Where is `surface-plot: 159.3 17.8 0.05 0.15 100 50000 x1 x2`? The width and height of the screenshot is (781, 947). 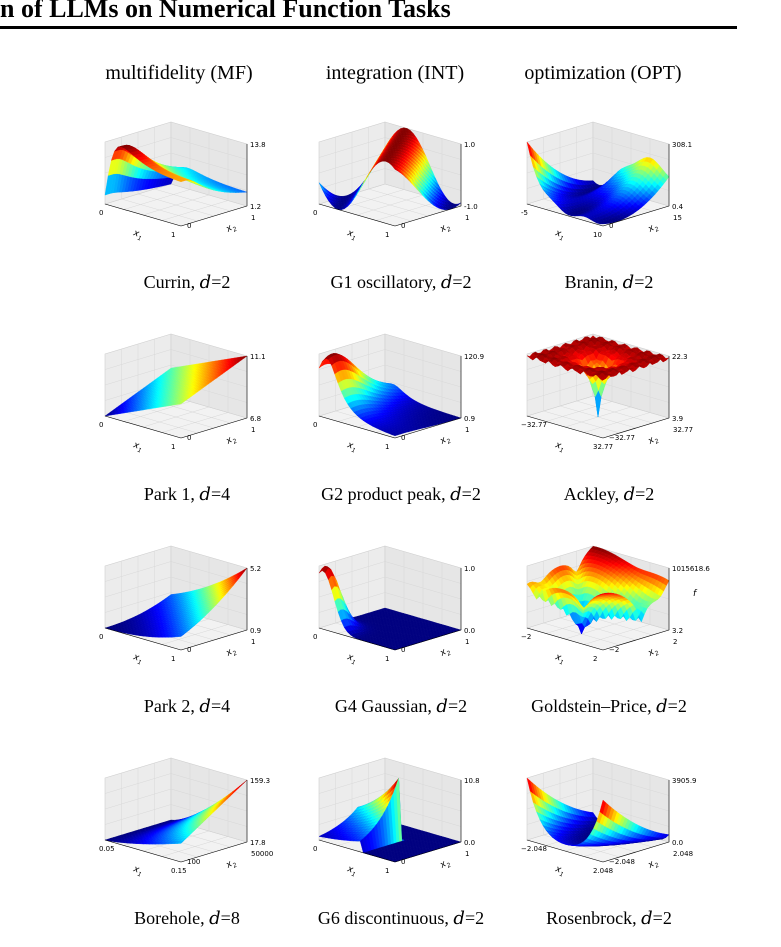 surface-plot: 159.3 17.8 0.05 0.15 100 50000 x1 x2 is located at coordinates (187, 820).